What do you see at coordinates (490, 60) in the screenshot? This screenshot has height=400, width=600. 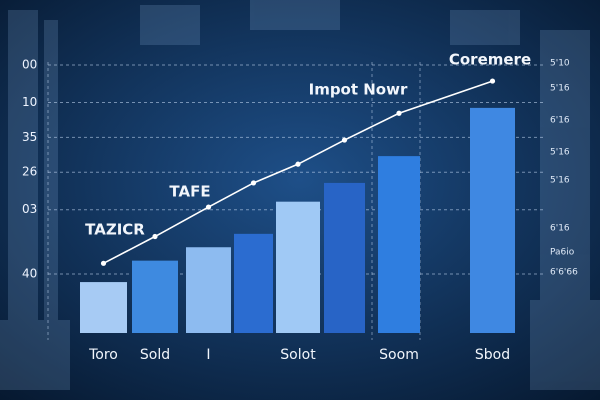 I see `annotation: Coremere` at bounding box center [490, 60].